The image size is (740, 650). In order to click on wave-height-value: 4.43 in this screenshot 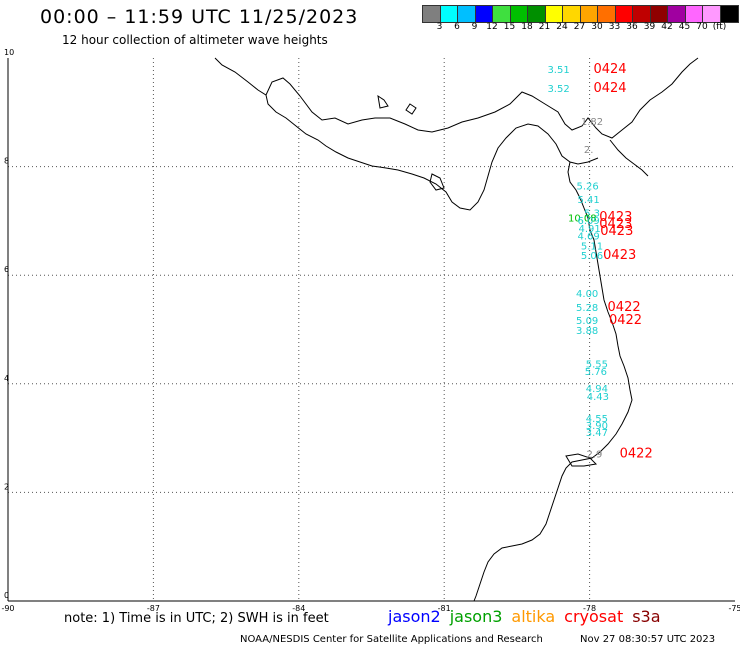, I will do `click(598, 397)`.